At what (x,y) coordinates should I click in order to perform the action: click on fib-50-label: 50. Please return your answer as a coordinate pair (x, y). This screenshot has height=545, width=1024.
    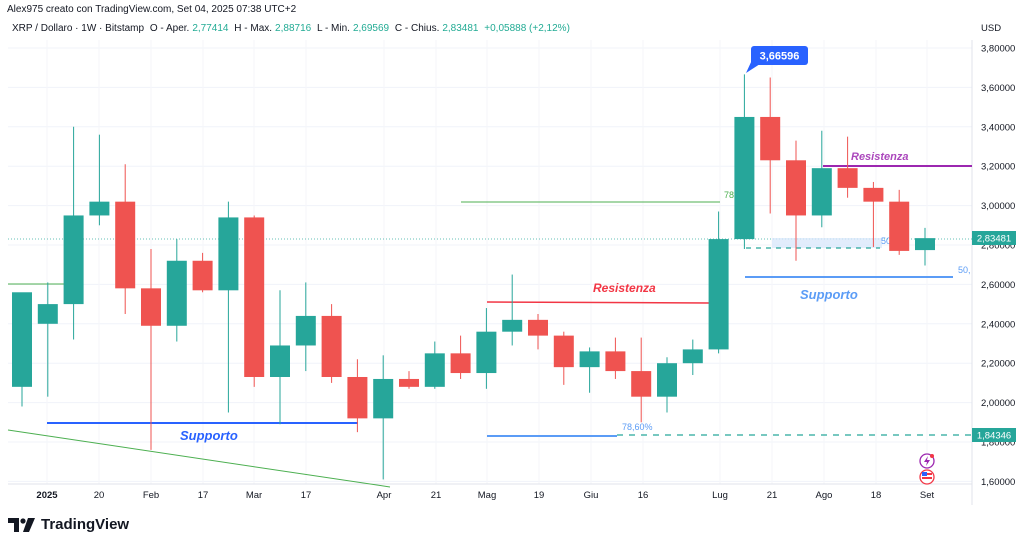
    Looking at the image, I should click on (886, 241).